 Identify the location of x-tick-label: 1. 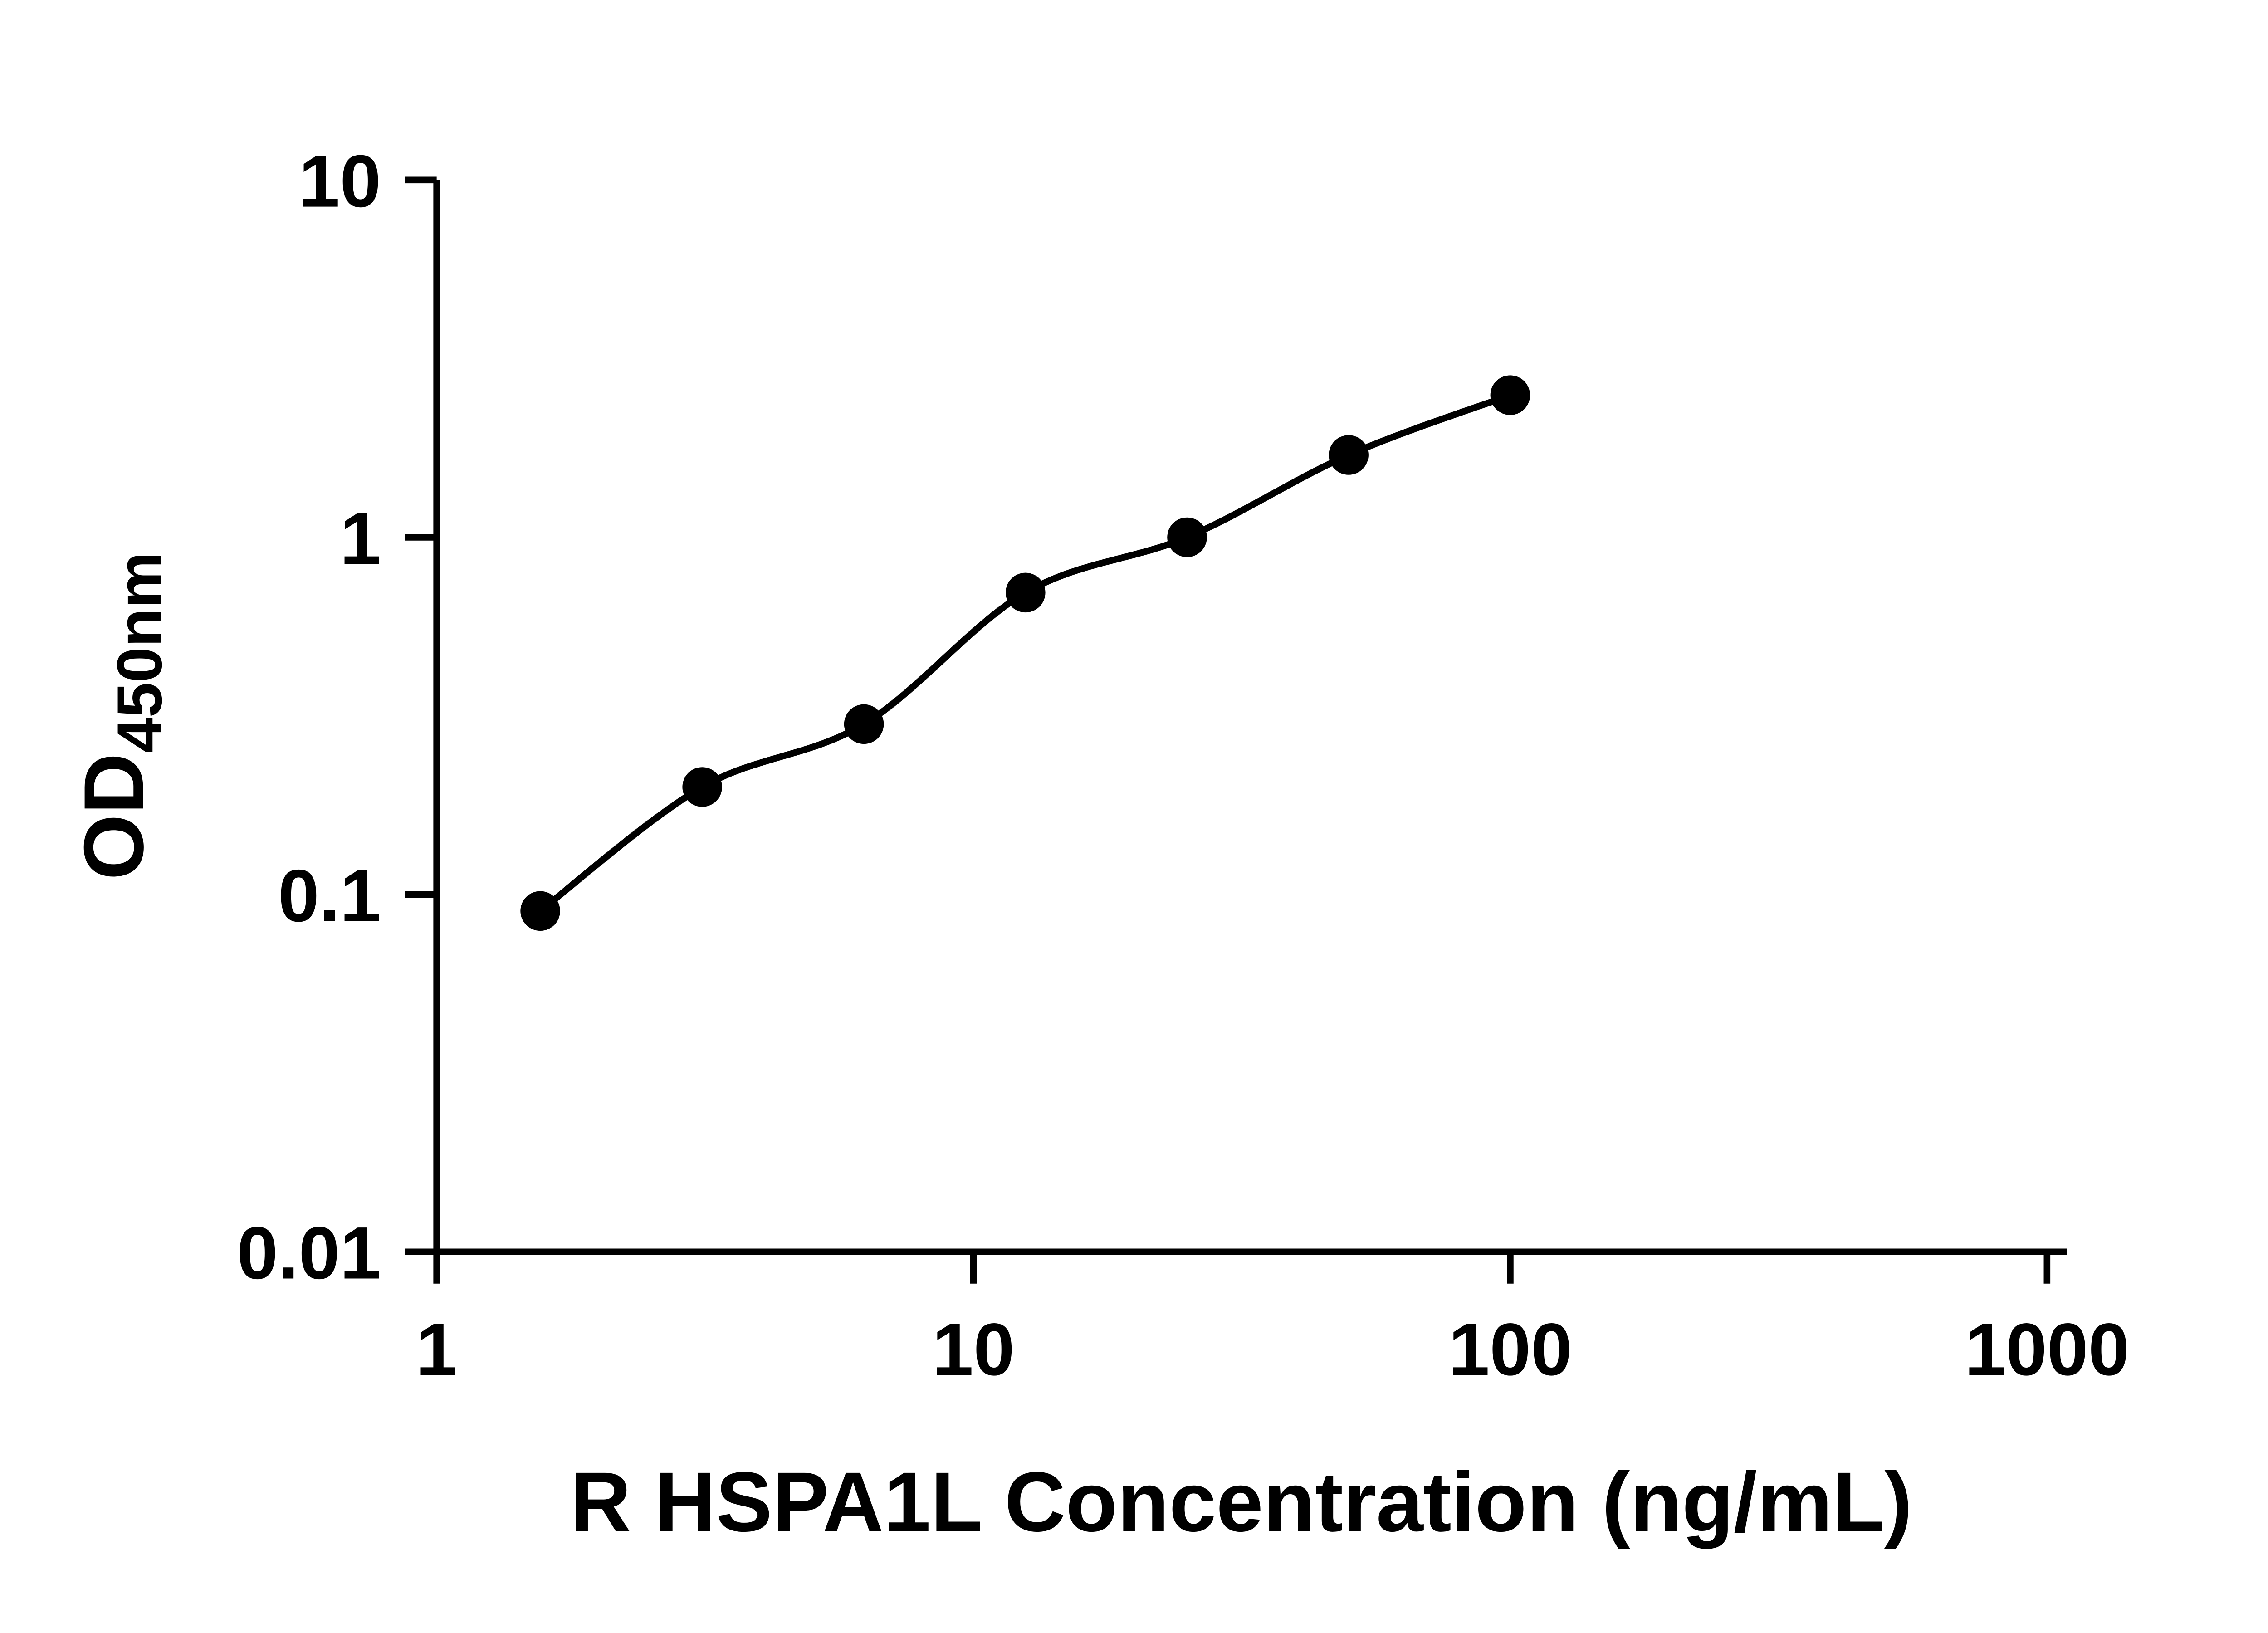
(436, 1349).